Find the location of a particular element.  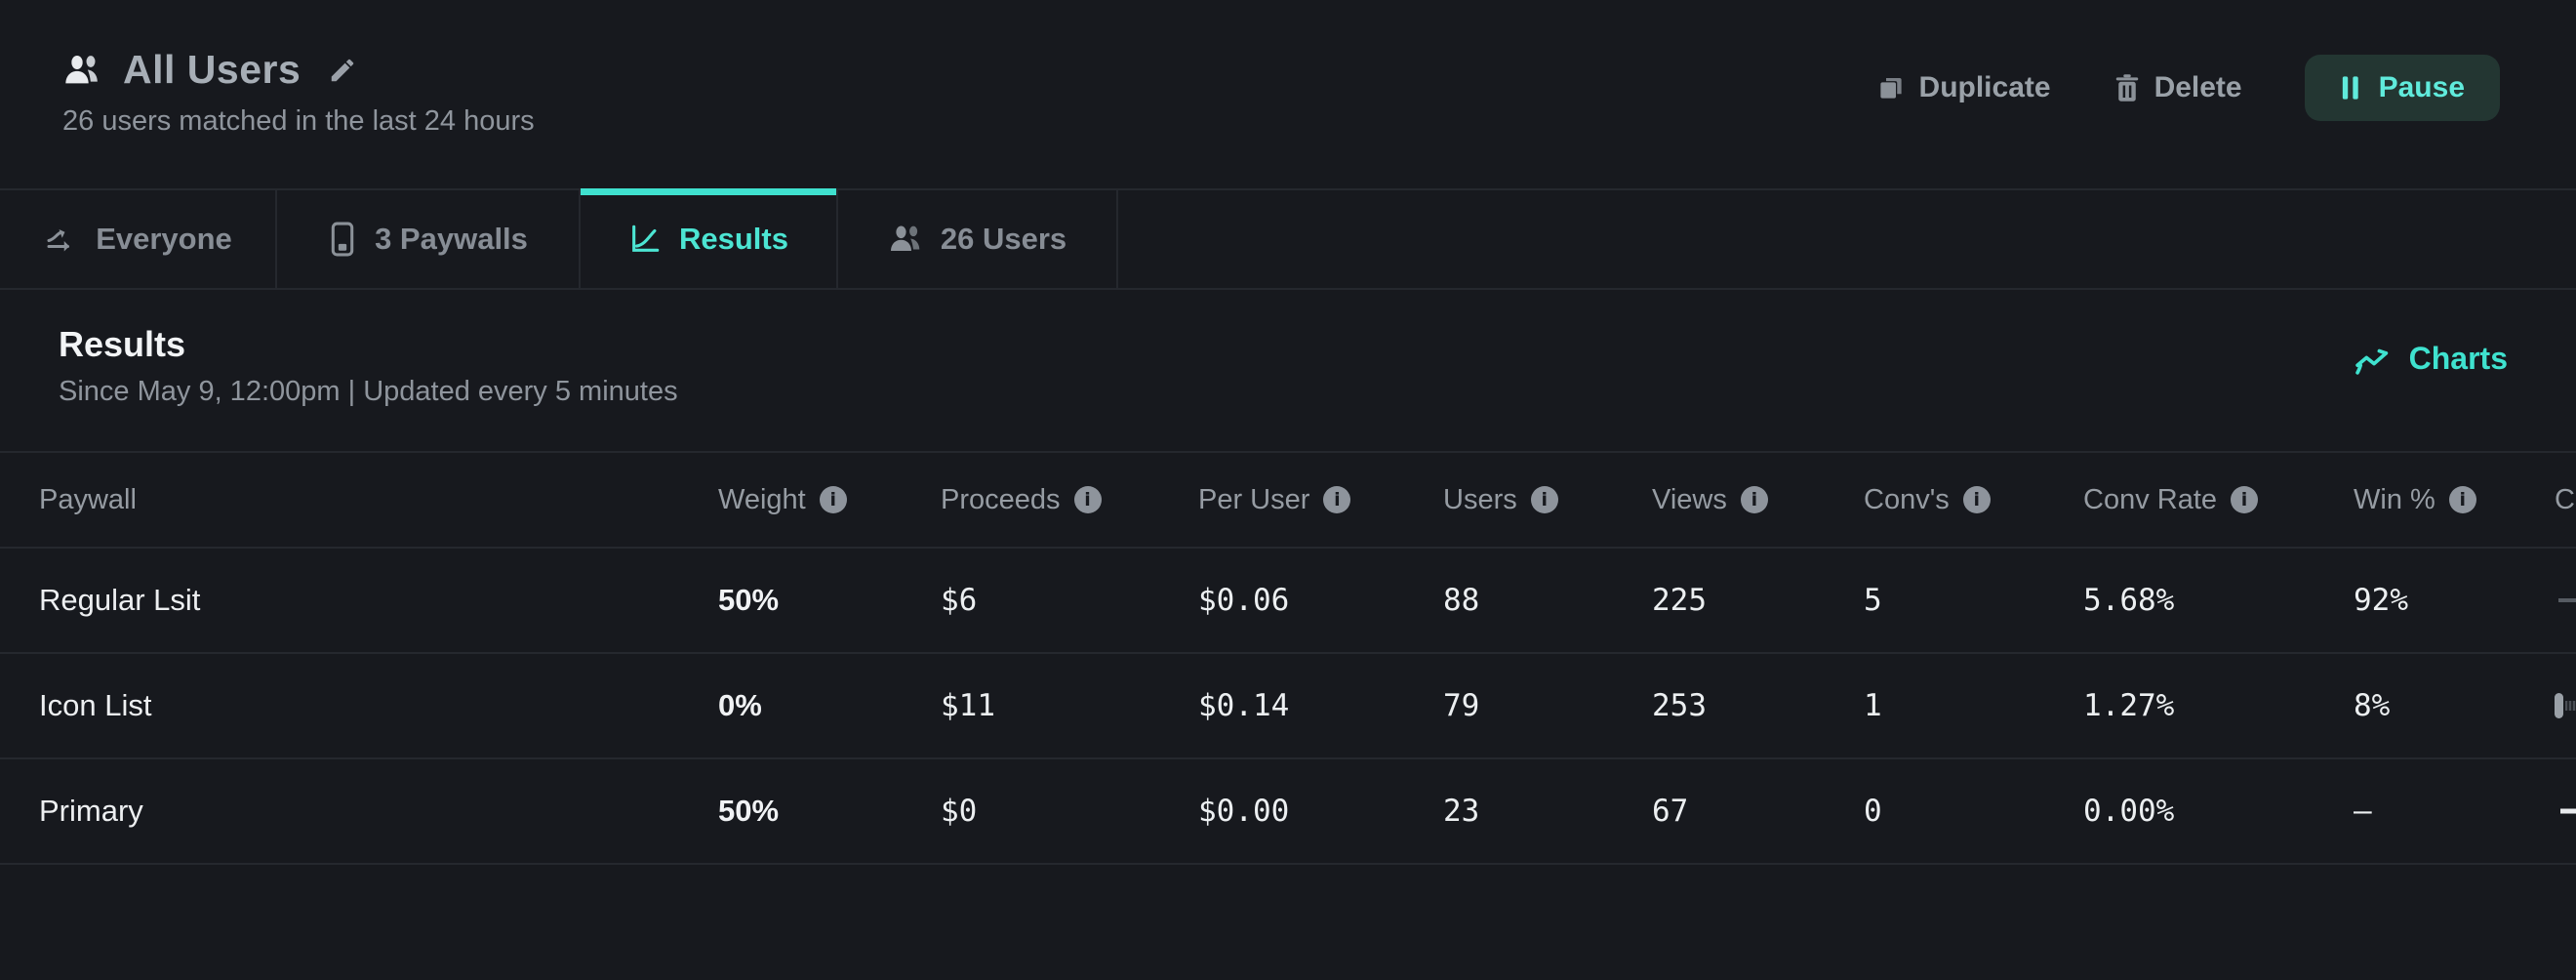

users-value: 23 is located at coordinates (1461, 811).